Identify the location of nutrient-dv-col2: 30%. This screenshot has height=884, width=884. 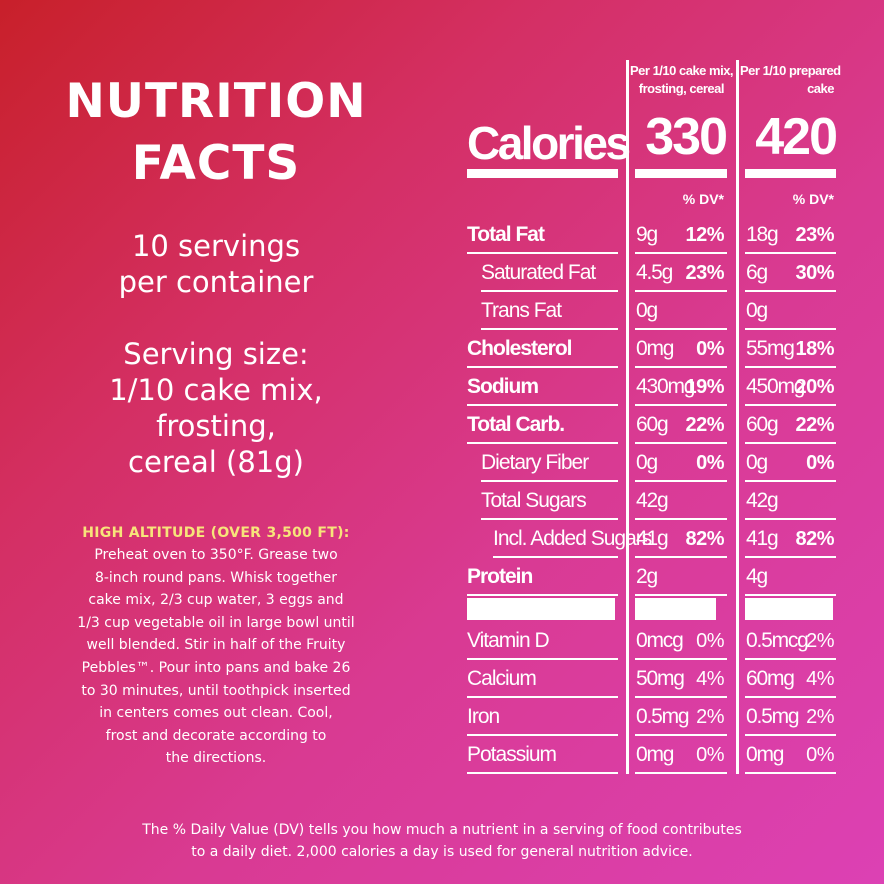
(814, 273).